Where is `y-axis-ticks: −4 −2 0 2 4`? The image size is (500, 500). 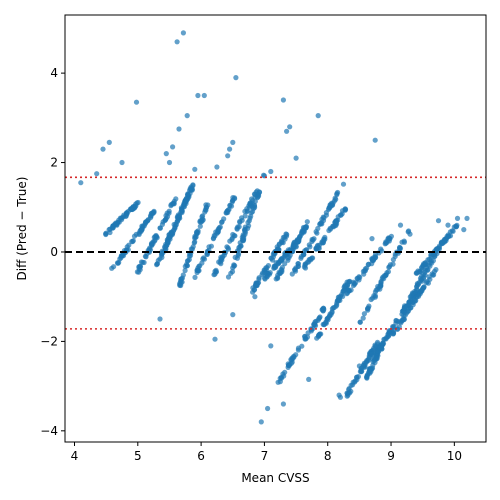 y-axis-ticks: −4 −2 0 2 4 is located at coordinates (52, 252).